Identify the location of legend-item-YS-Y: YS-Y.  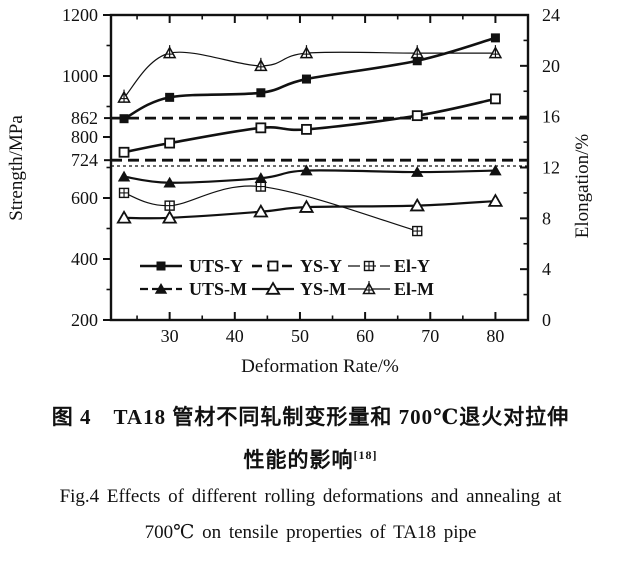
(297, 266).